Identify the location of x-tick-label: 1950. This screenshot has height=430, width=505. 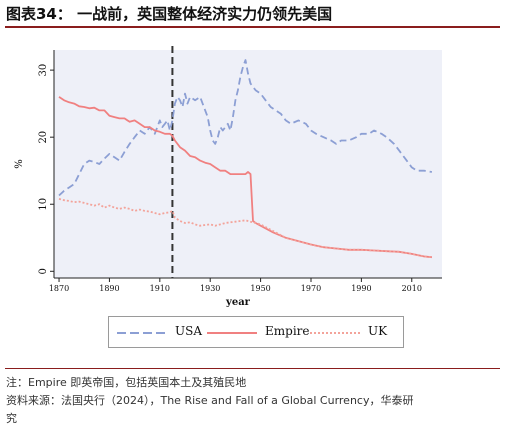
(260, 288).